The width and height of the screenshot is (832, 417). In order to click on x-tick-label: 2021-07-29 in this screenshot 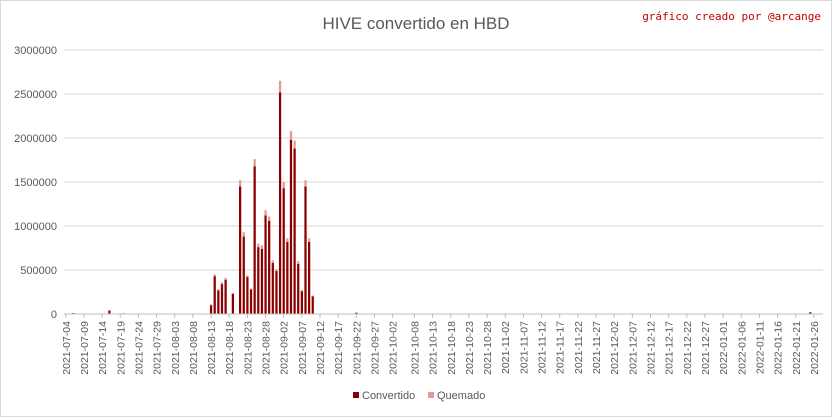, I will do `click(158, 348)`.